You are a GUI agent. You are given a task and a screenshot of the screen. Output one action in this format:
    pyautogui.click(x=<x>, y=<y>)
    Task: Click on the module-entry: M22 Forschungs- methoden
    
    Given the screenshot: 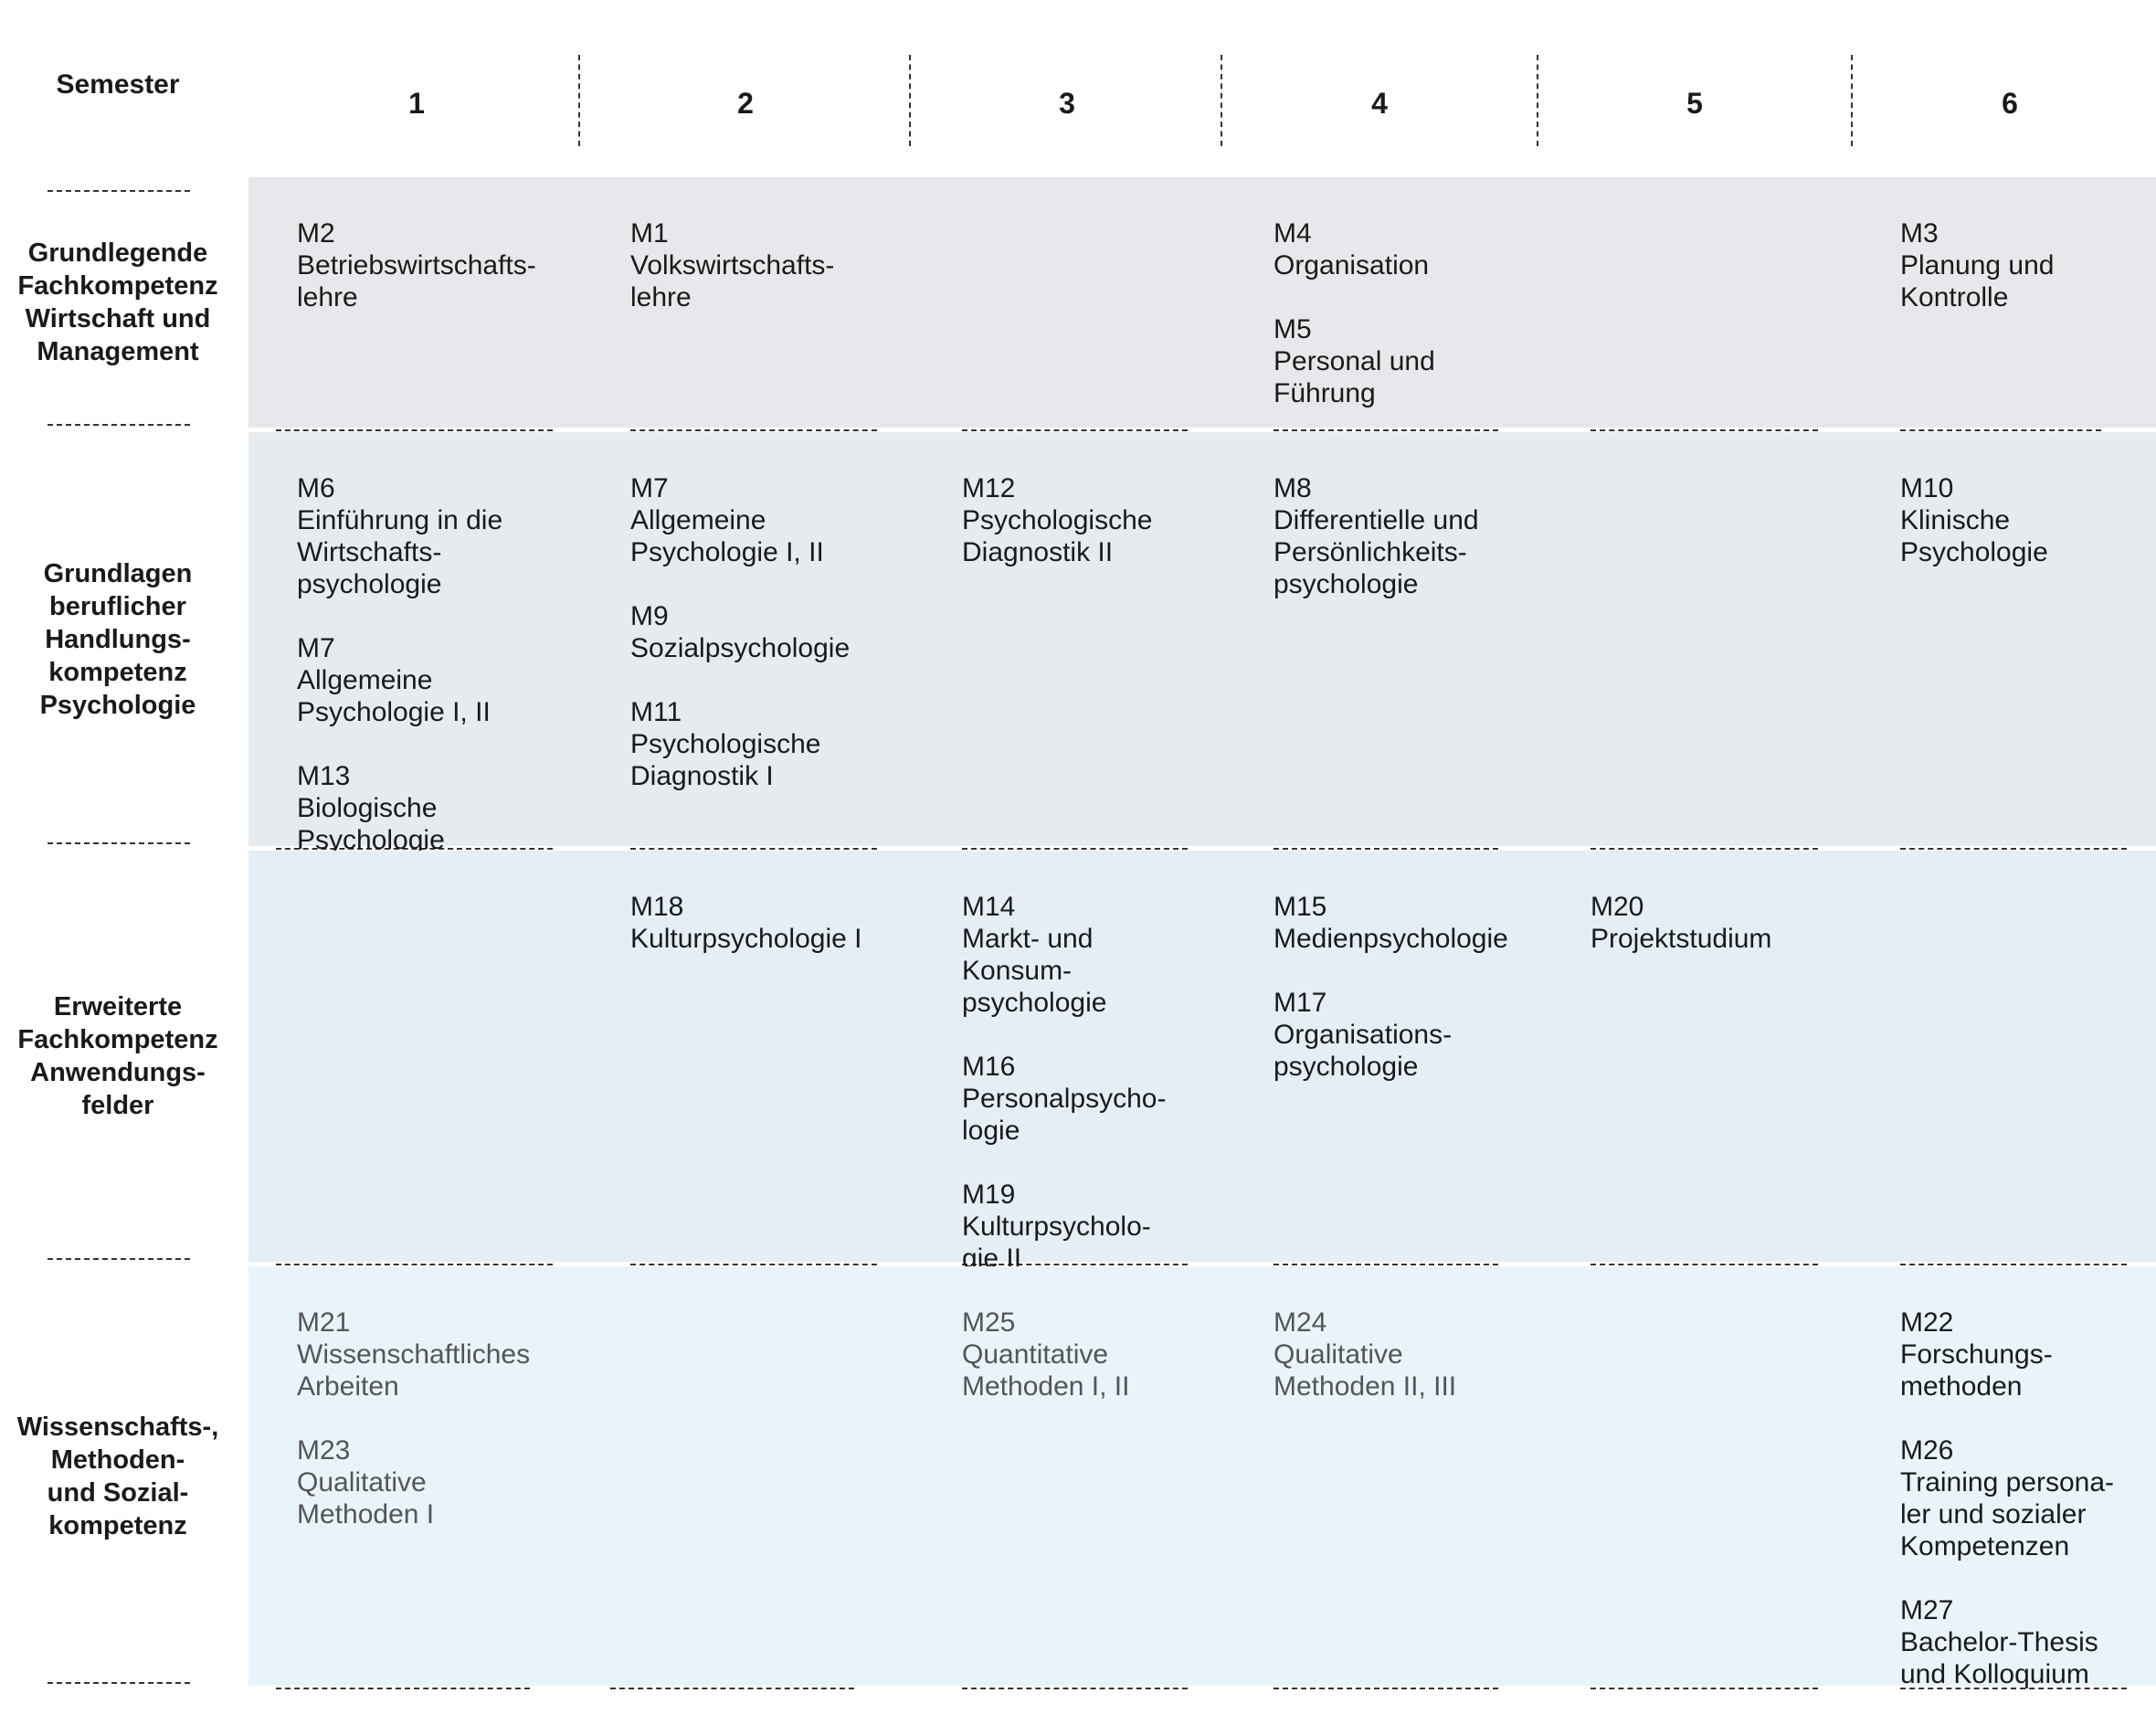 What is the action you would take?
    pyautogui.click(x=1976, y=1354)
    